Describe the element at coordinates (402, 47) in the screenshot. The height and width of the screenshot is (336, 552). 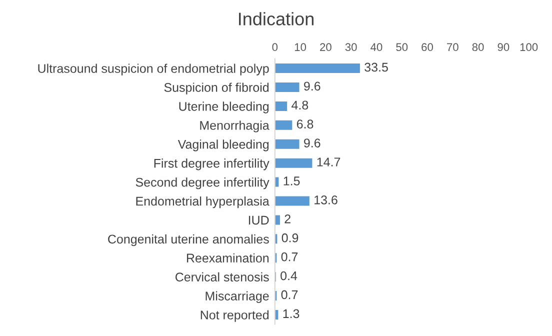
I see `x-tick-label: 50` at that location.